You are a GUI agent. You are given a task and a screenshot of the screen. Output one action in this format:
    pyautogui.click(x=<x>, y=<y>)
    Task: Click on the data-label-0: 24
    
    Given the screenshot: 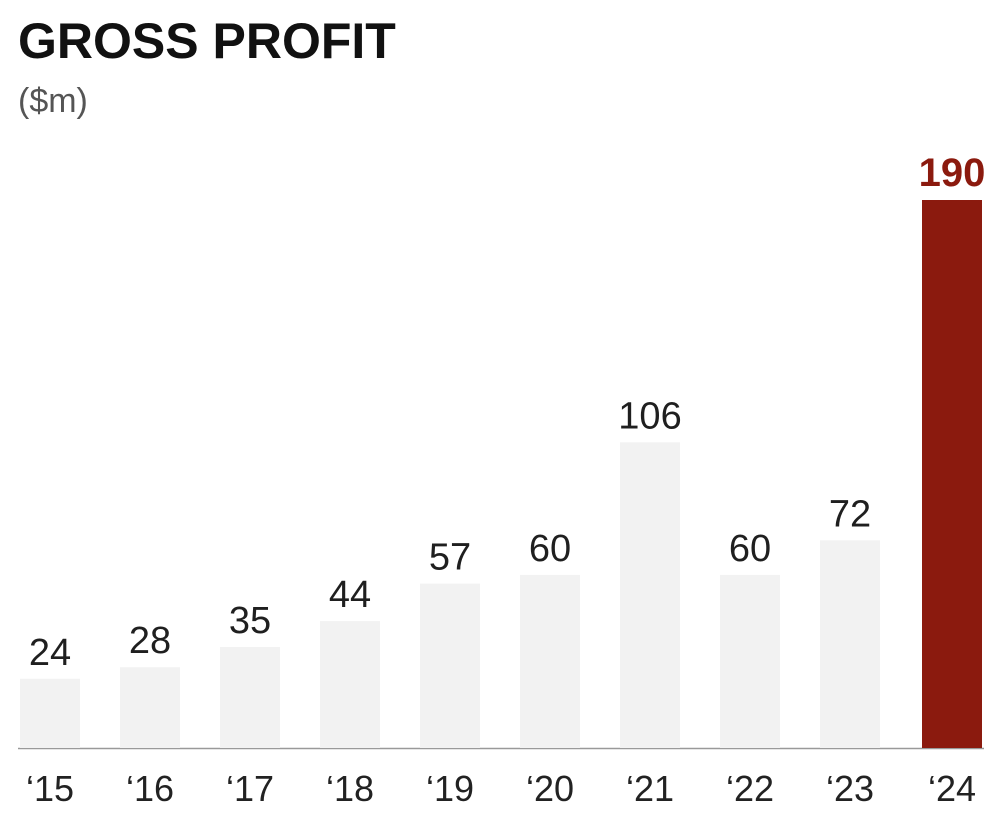 What is the action you would take?
    pyautogui.click(x=50, y=653)
    